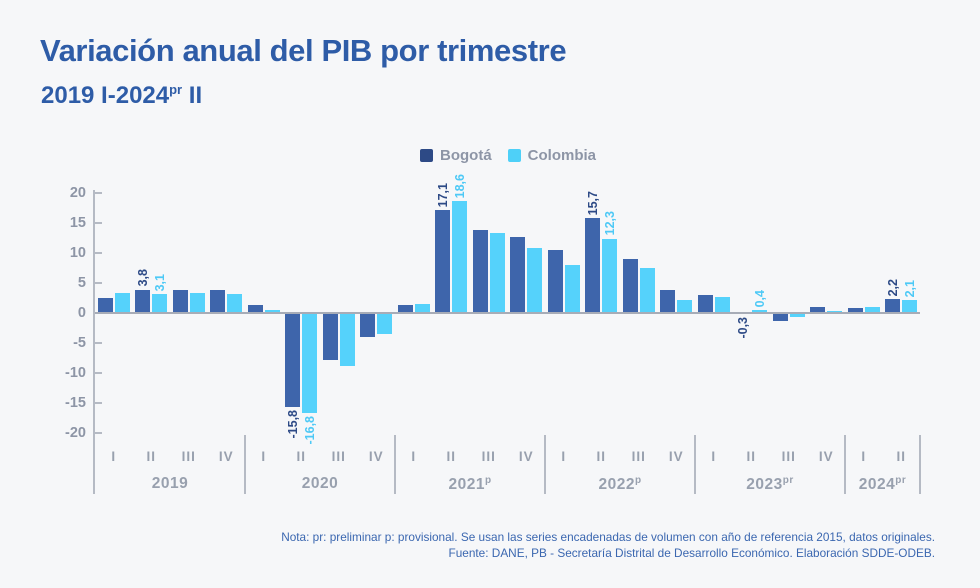 This screenshot has width=980, height=588. Describe the element at coordinates (77, 252) in the screenshot. I see `y-axis-label: 10` at that location.